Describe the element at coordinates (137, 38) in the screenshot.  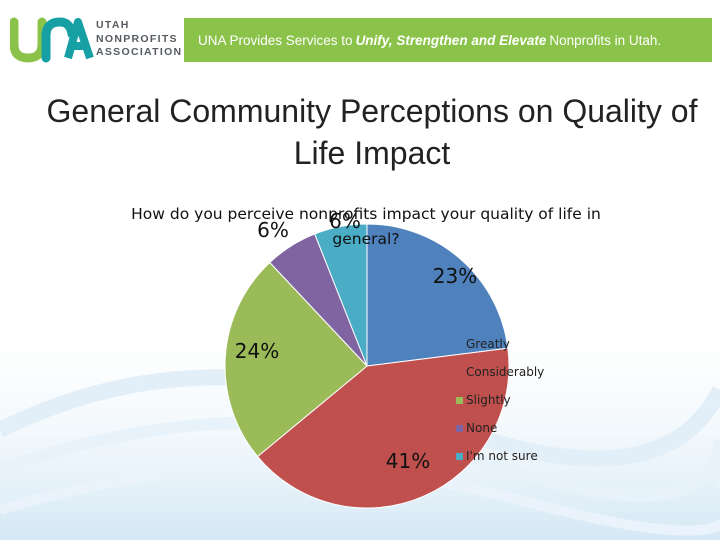
I see `logo-line-nonprofits: NONPROFITS` at that location.